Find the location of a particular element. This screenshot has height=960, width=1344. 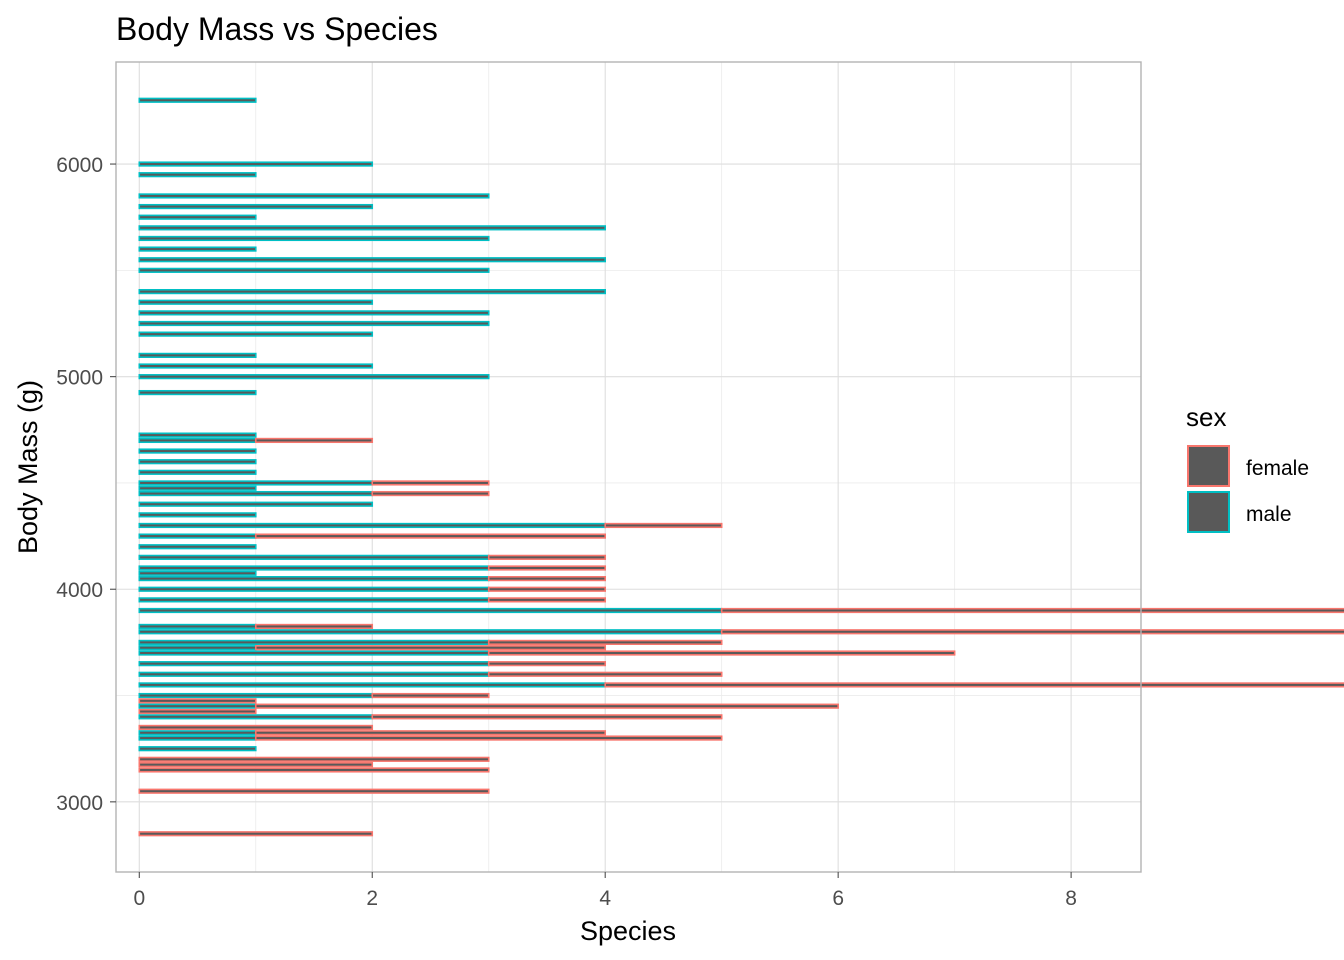

y-axis-title: Body Mass (g) is located at coordinates (28, 467).